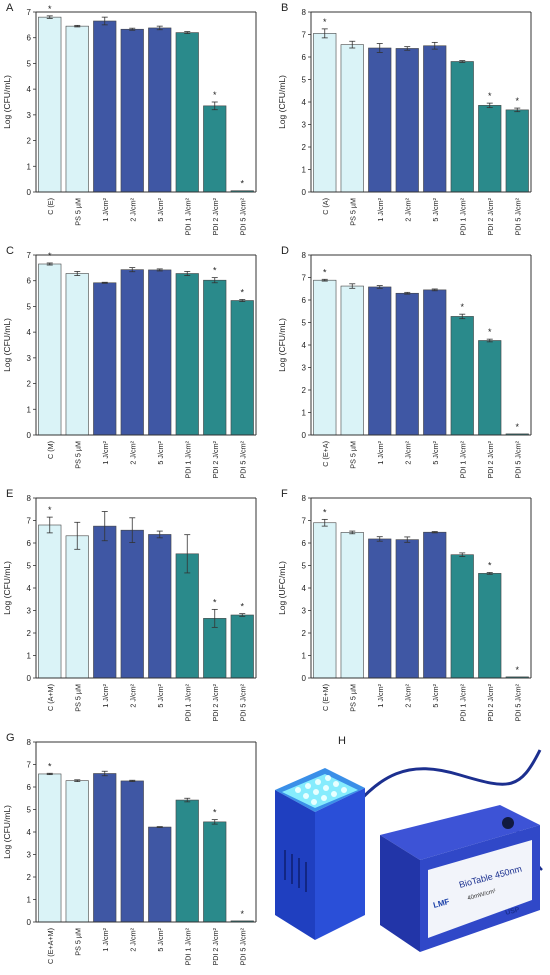 This screenshot has height=975, width=550. Describe the element at coordinates (285, 251) in the screenshot. I see `panel-label: D` at that location.